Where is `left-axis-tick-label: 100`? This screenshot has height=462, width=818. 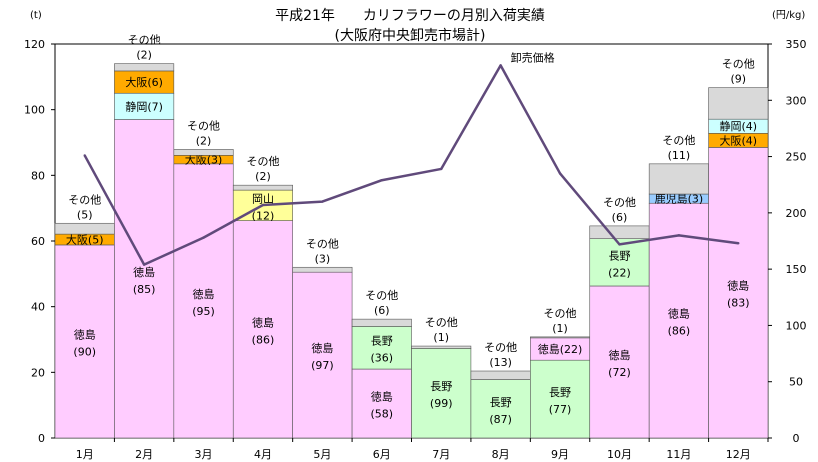
left-axis-tick-label: 100 is located at coordinates (34, 110).